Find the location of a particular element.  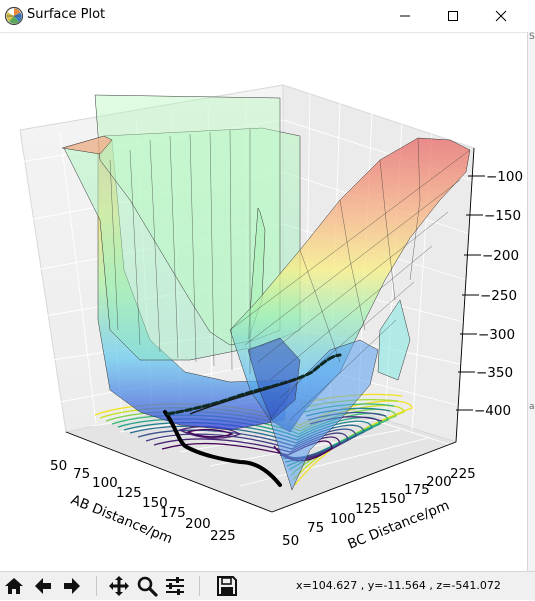

close-button is located at coordinates (501, 16).